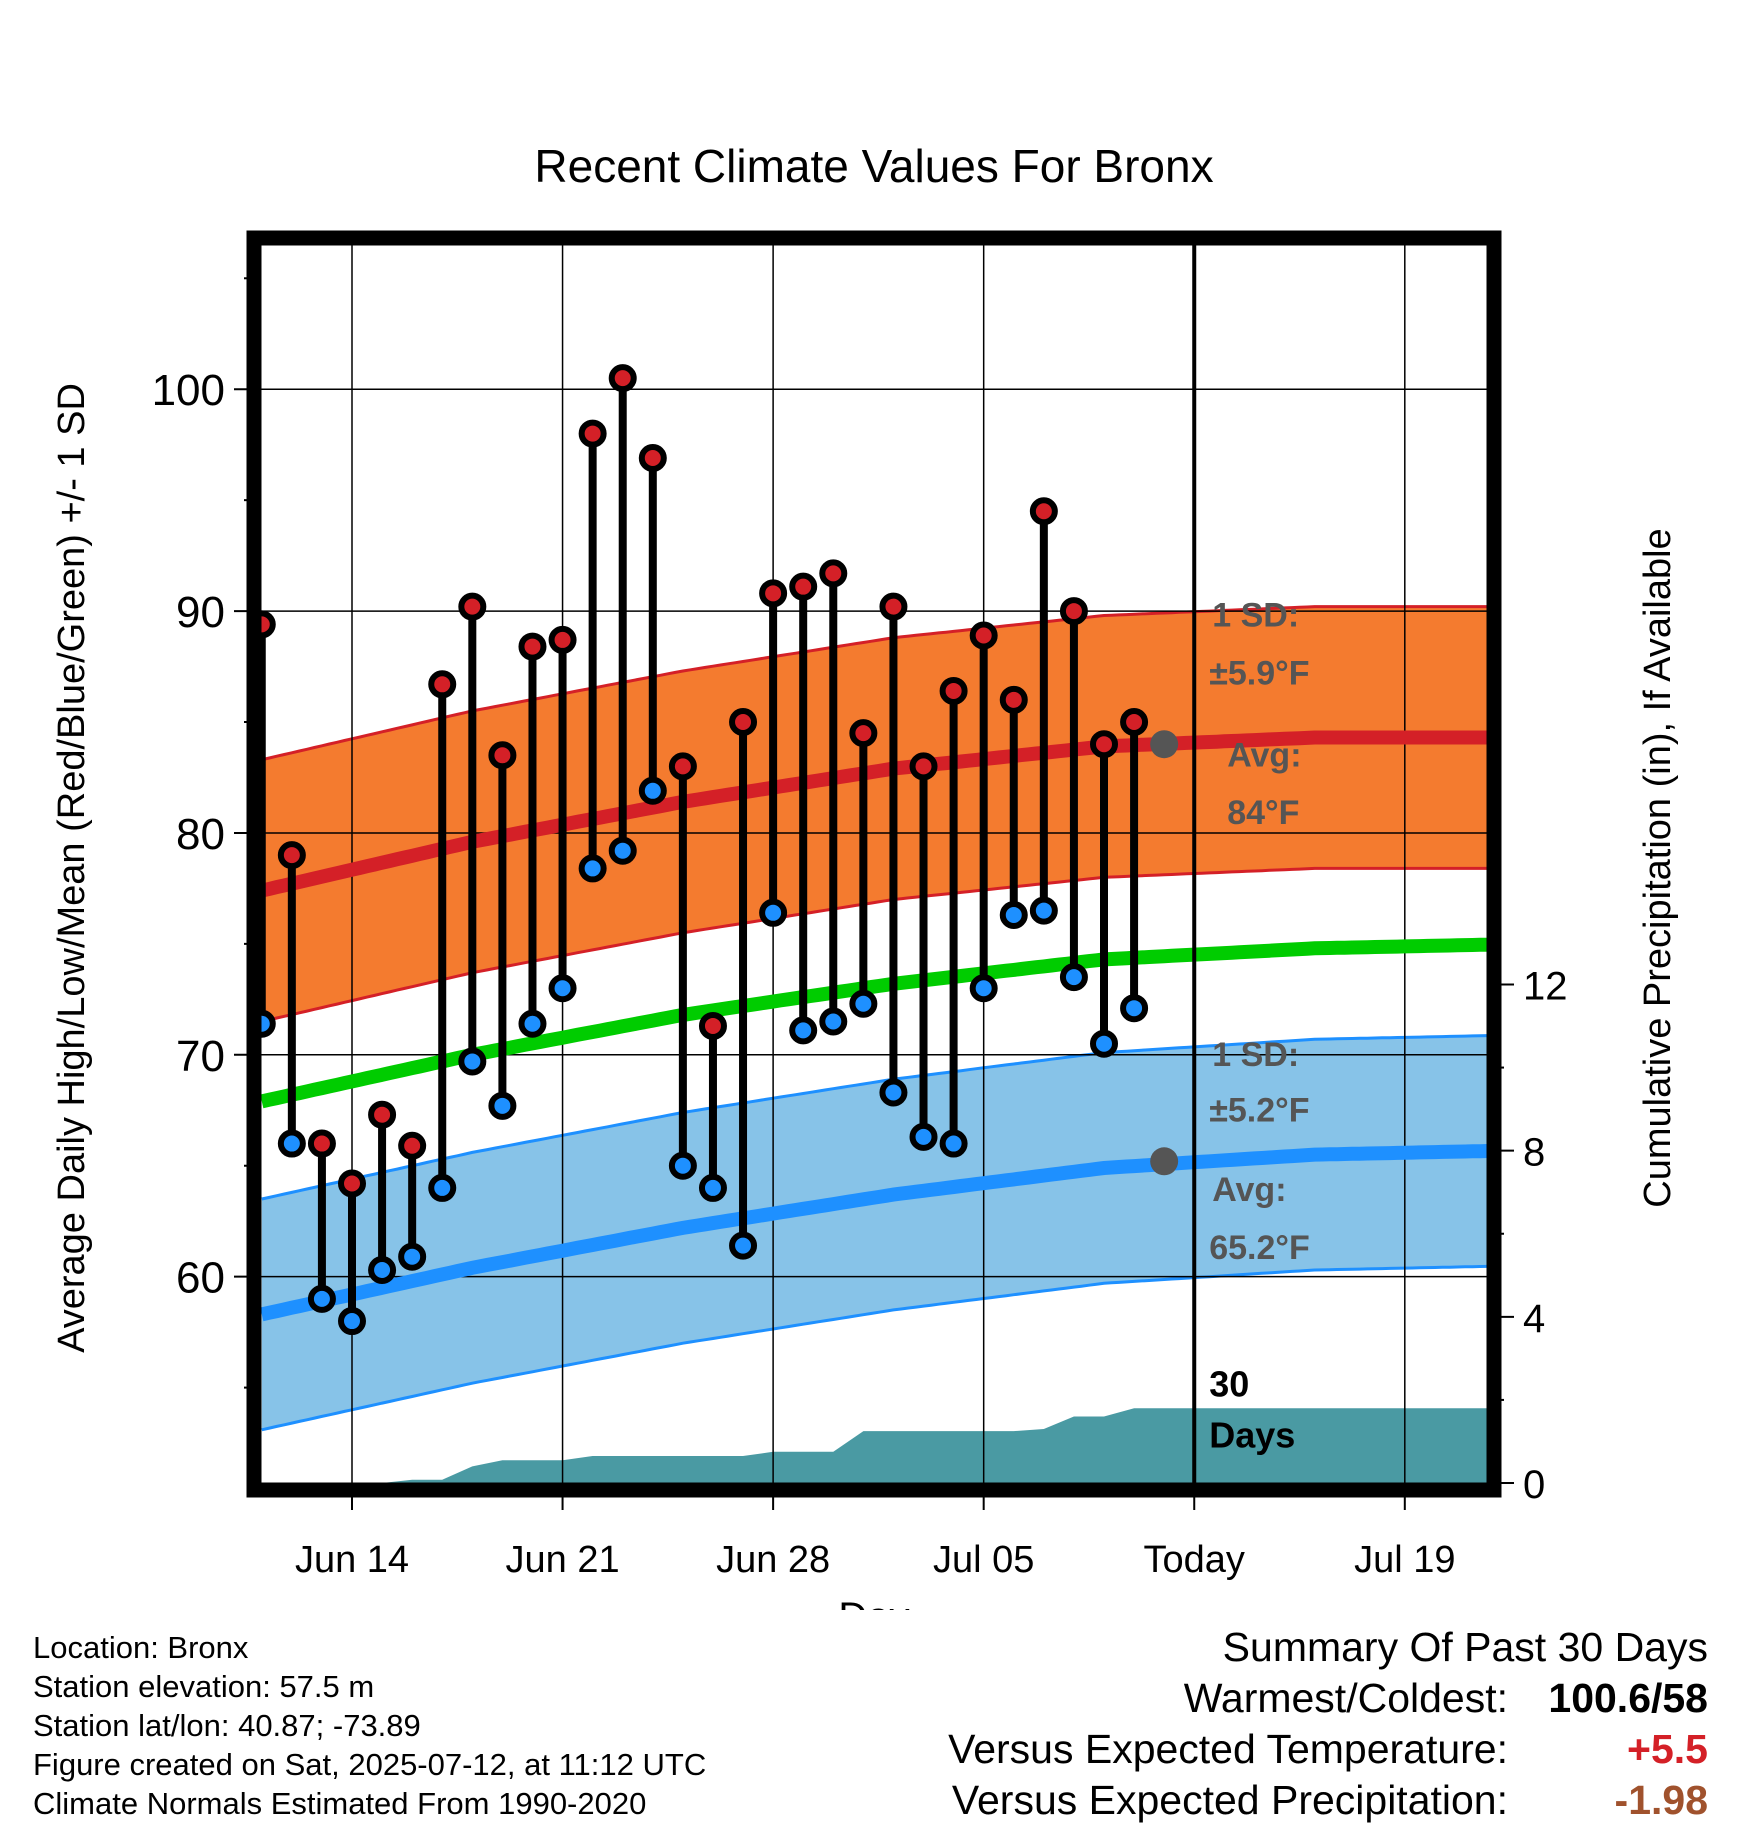 The width and height of the screenshot is (1748, 1828). What do you see at coordinates (1661, 1800) in the screenshot?
I see `precip-anomaly-value: -1.98` at bounding box center [1661, 1800].